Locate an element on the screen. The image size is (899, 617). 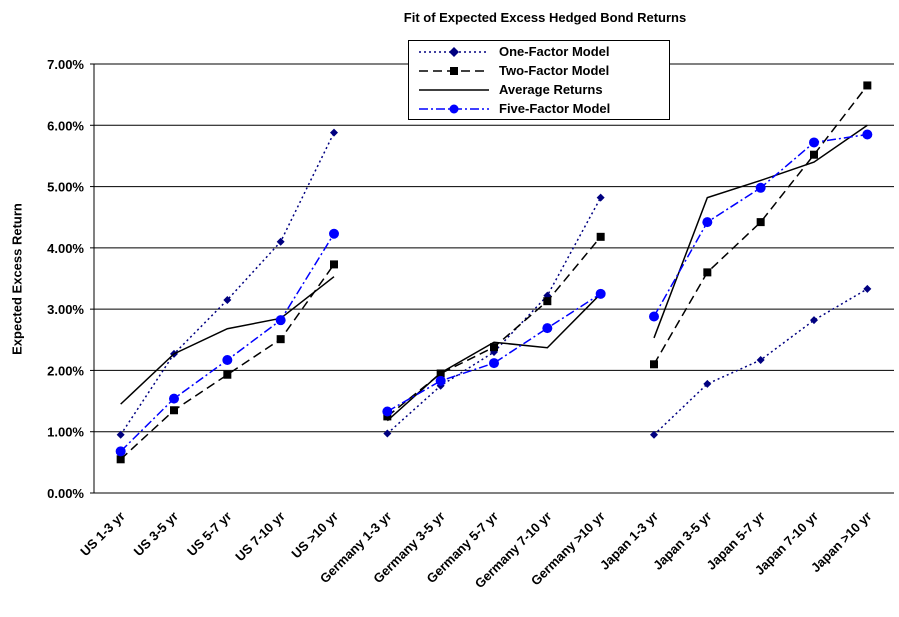
legend-item-average: Average Returns is located at coordinates (539, 90).